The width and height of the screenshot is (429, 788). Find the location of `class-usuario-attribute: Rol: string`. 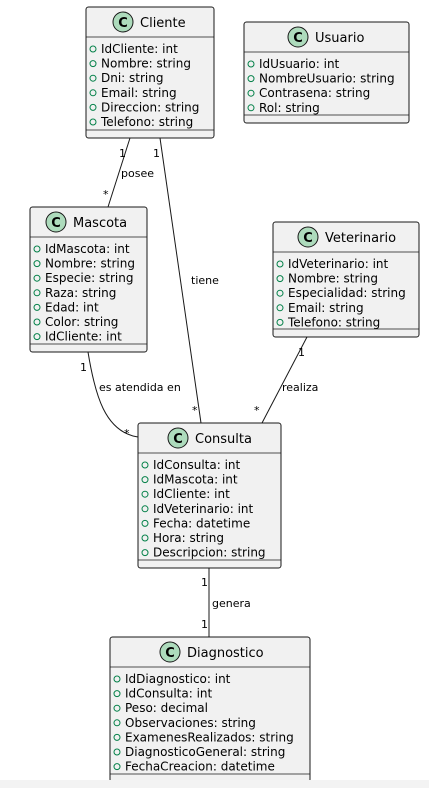

class-usuario-attribute: Rol: string is located at coordinates (289, 108).